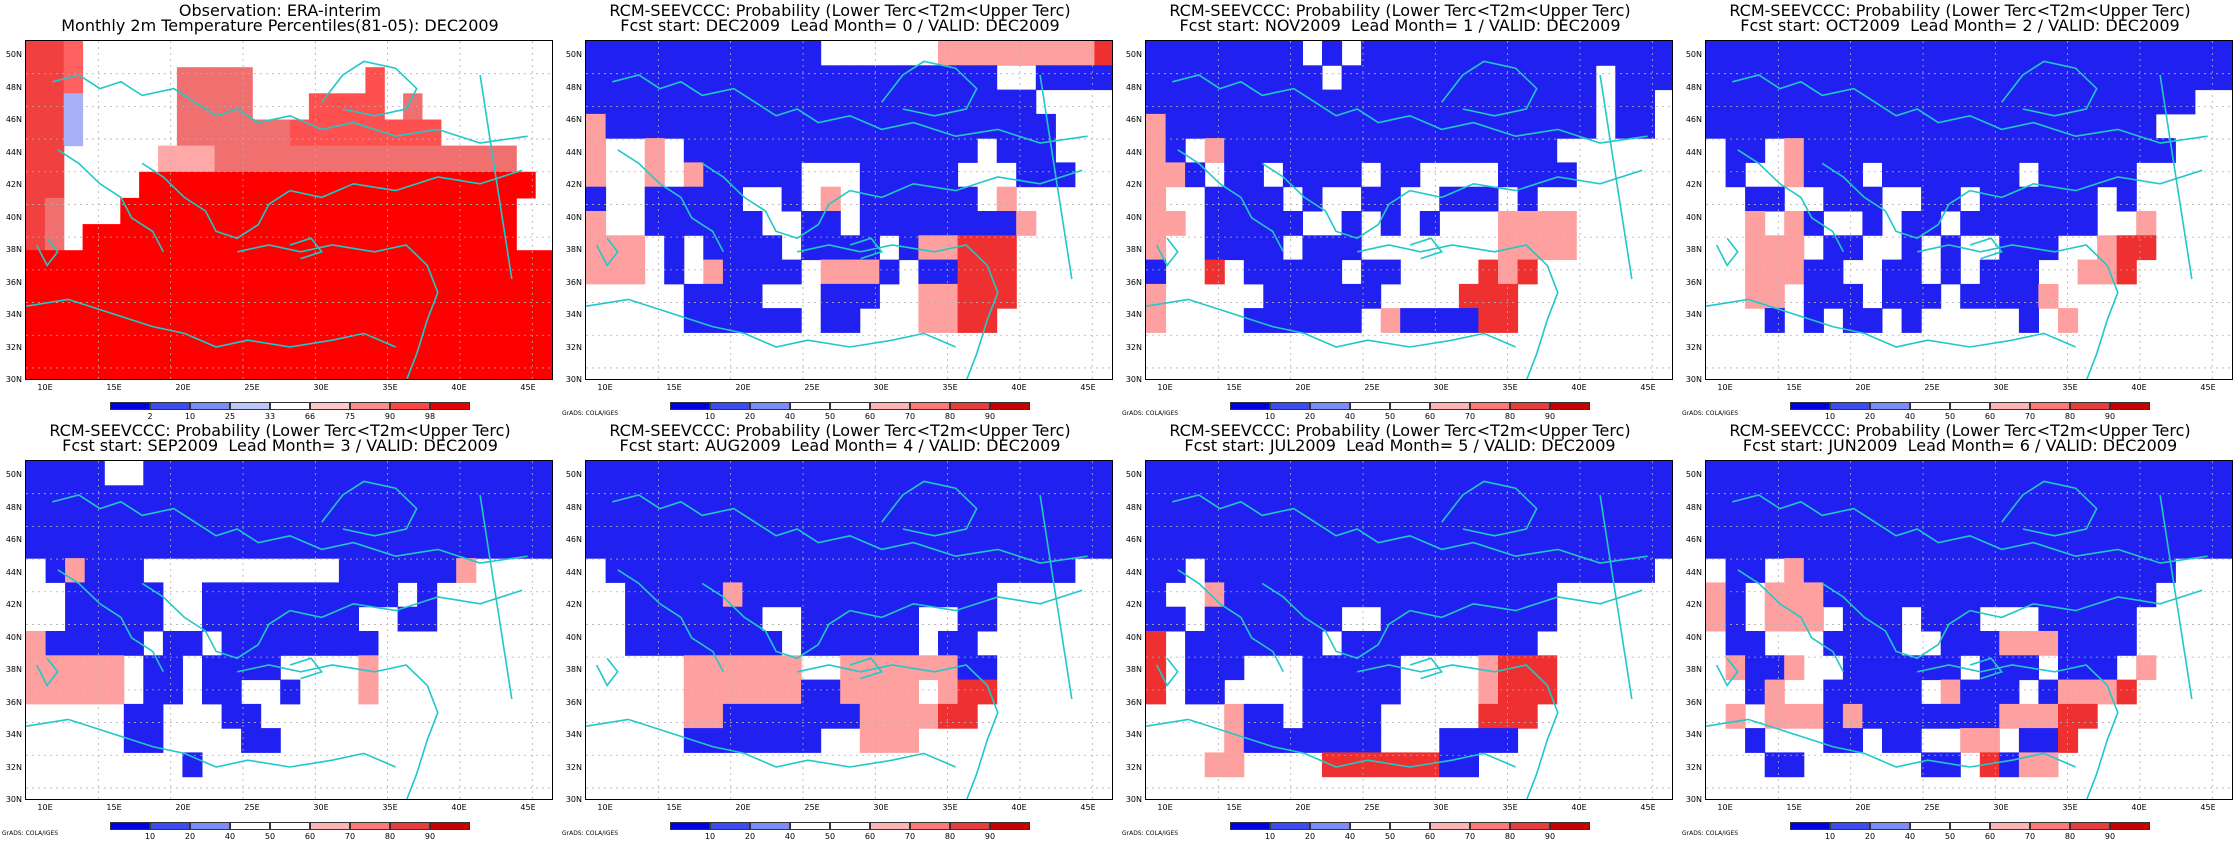 The image size is (2240, 841). Describe the element at coordinates (1710, 833) in the screenshot. I see `grads-credit: GrADS: COLA/IGES` at that location.